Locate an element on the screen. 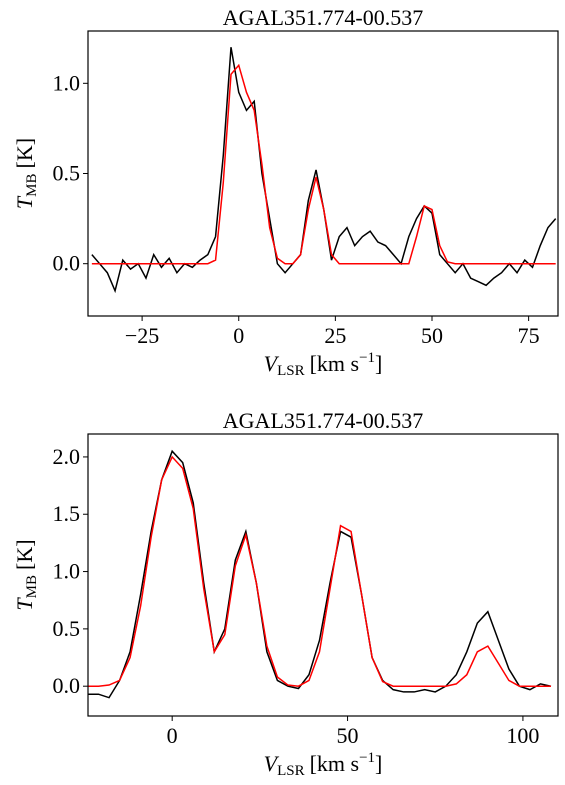 Image resolution: width=565 pixels, height=785 pixels. x-tick-label: 75 is located at coordinates (529, 335).